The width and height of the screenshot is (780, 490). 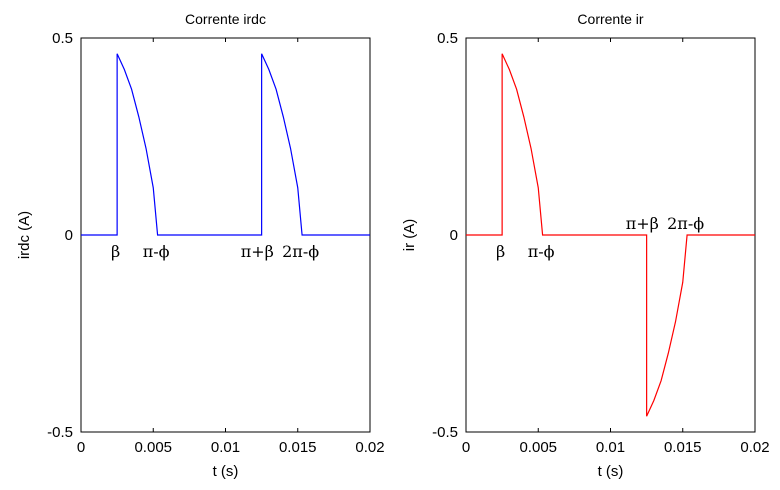 What do you see at coordinates (683, 447) in the screenshot?
I see `chart-2-xtick-label: 0.015` at bounding box center [683, 447].